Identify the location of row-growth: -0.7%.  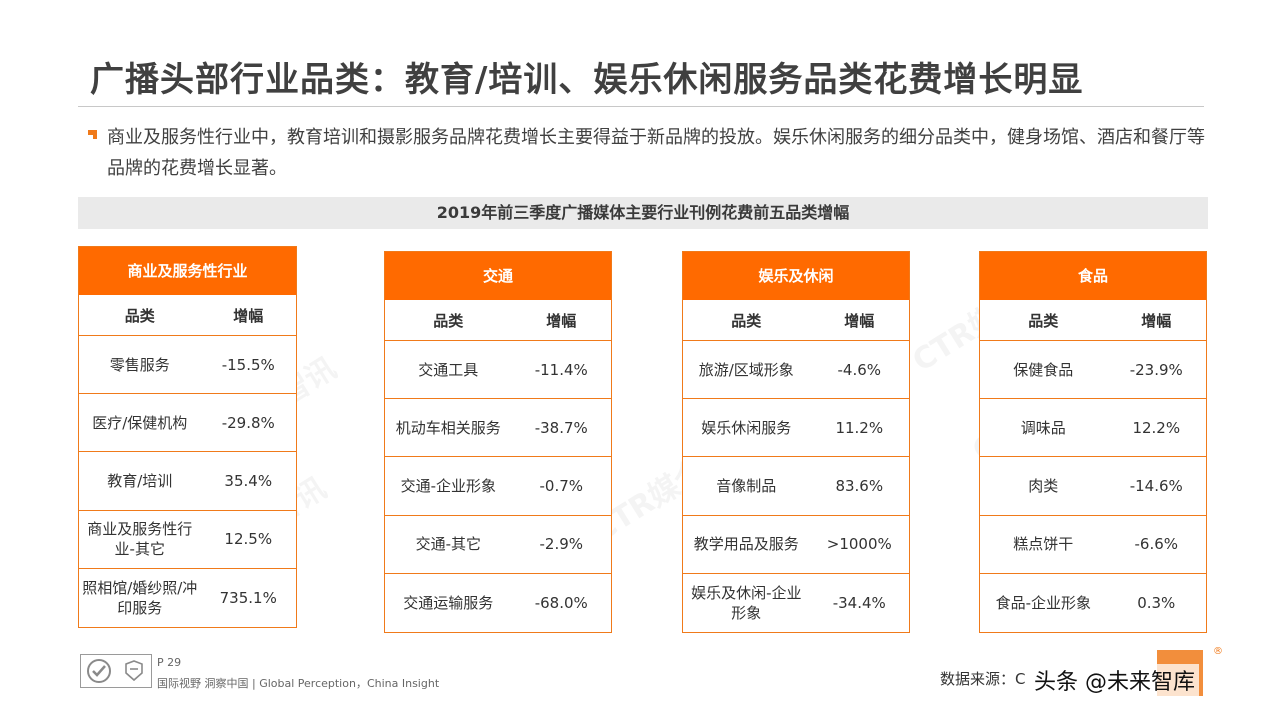
(561, 485).